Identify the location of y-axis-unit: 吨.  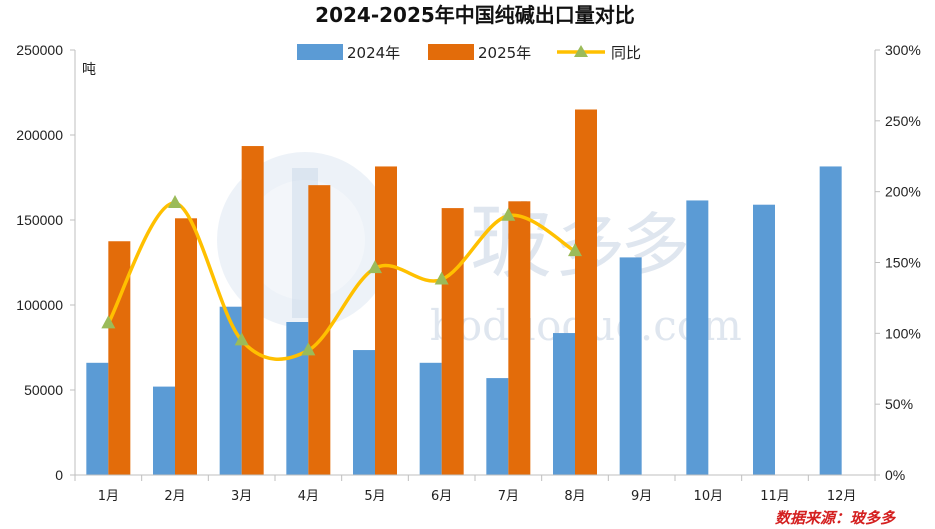
(89, 70).